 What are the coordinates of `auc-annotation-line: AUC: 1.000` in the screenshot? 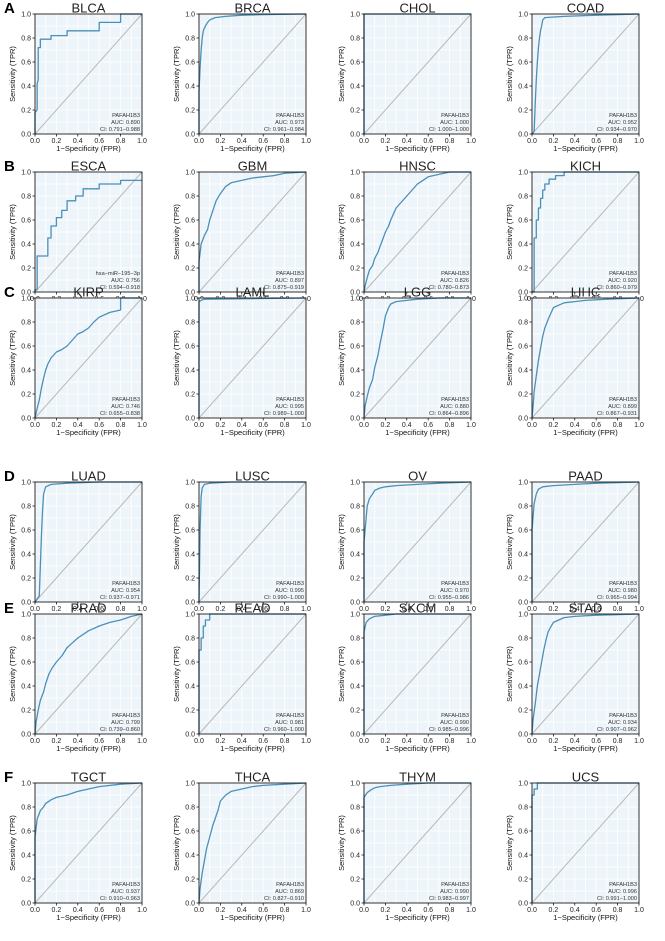 It's located at (454, 123).